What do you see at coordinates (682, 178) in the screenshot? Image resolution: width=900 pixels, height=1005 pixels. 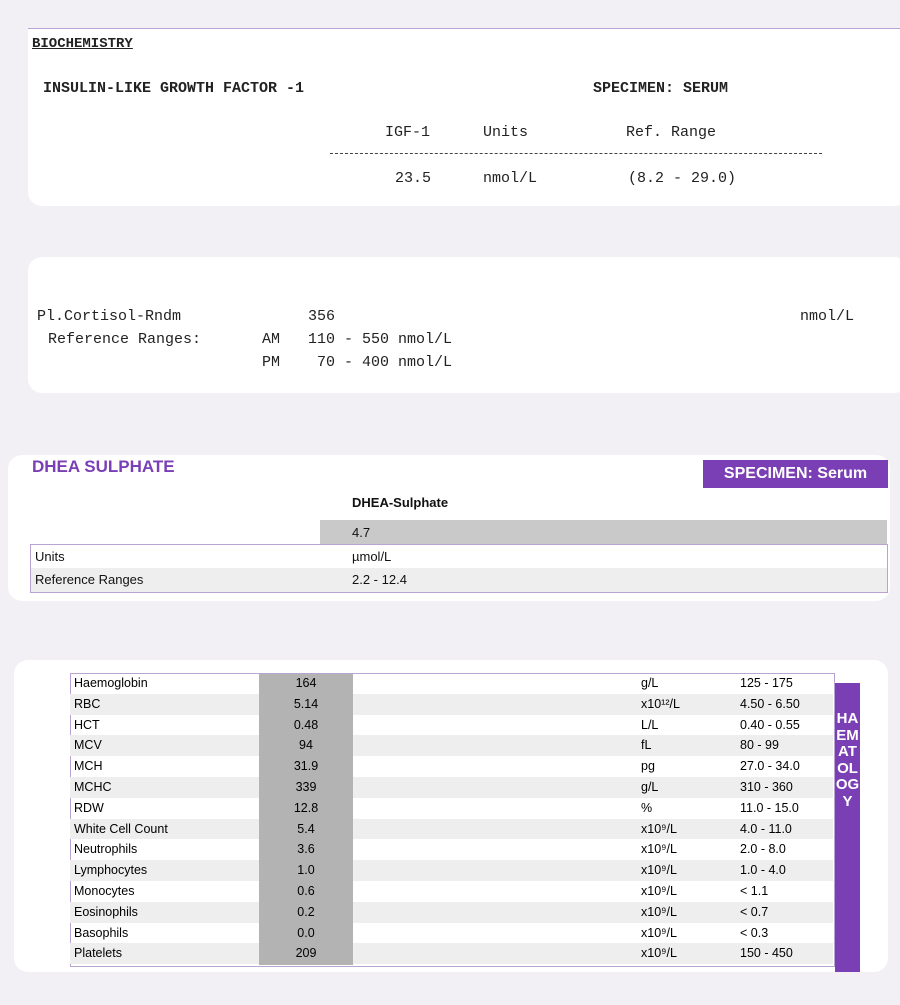 I see `result-range: (8.2 - 29.0)` at bounding box center [682, 178].